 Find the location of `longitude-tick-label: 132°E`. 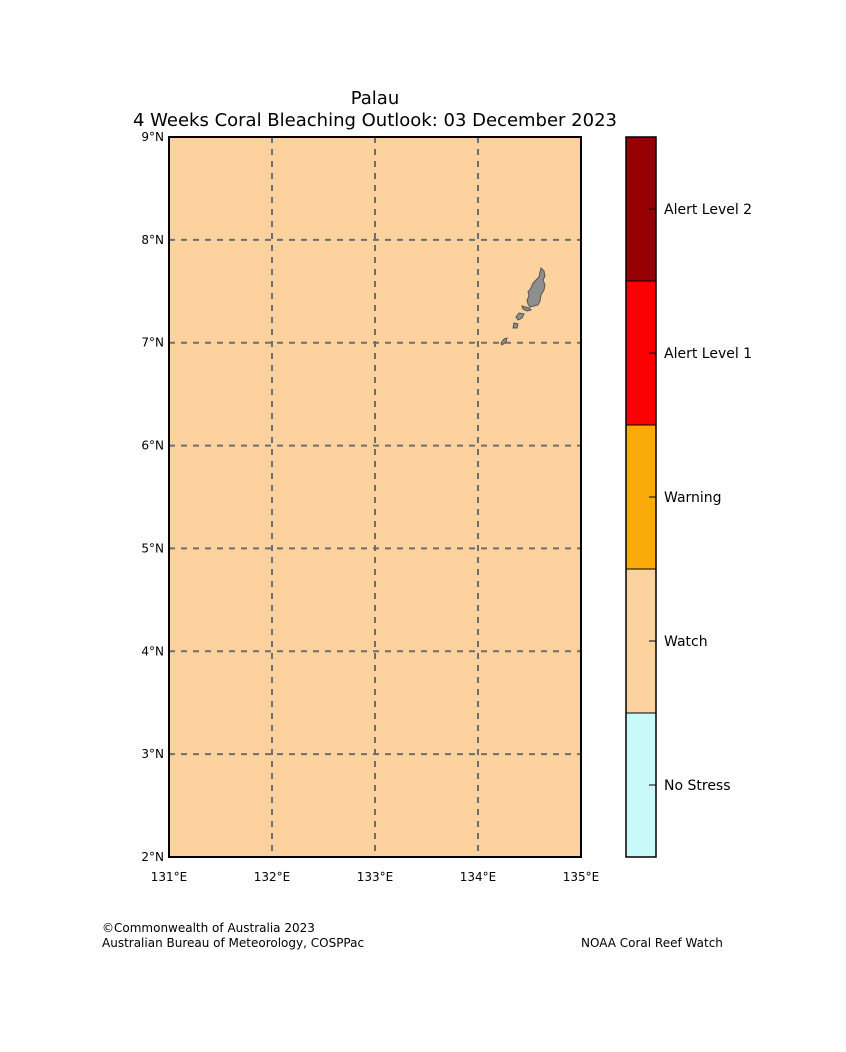

longitude-tick-label: 132°E is located at coordinates (272, 877).